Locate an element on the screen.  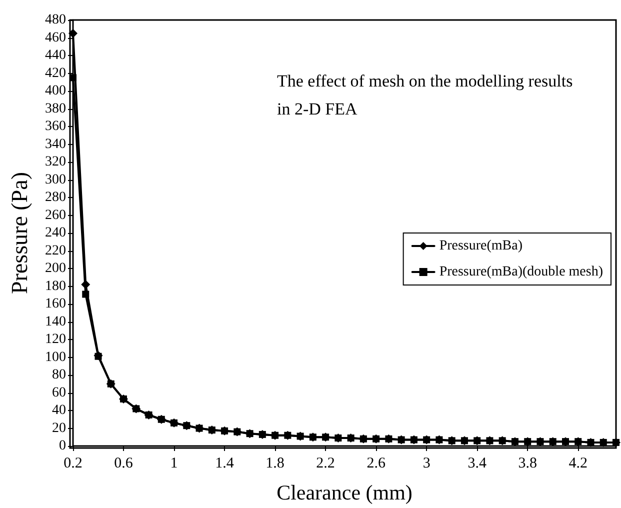
y-tick-label: 200 is located at coordinates (55, 268).